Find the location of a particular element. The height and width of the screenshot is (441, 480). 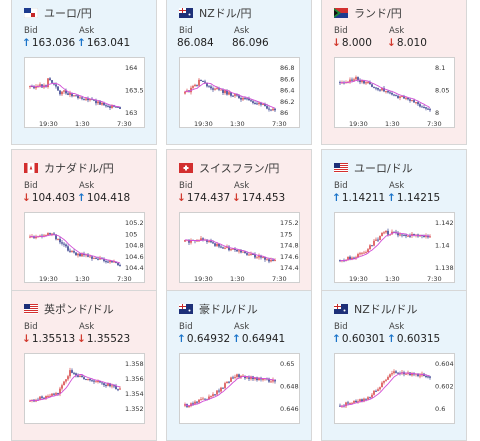

currency-pair-title: NZドル/円 is located at coordinates (215, 13).